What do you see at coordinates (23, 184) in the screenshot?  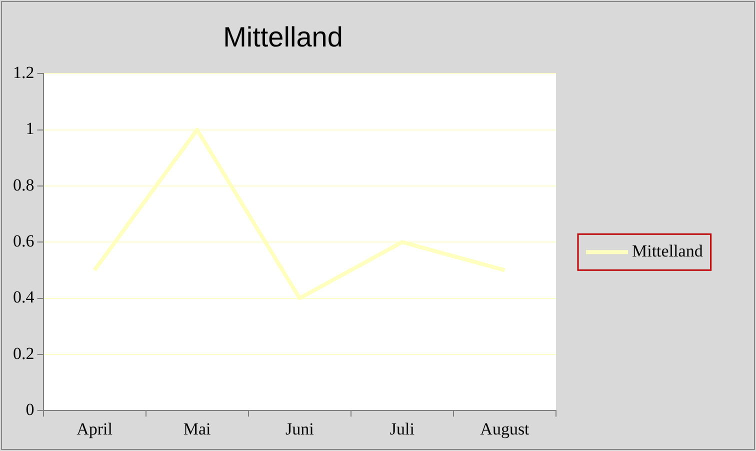 I see `y-tick-label: 0.8` at bounding box center [23, 184].